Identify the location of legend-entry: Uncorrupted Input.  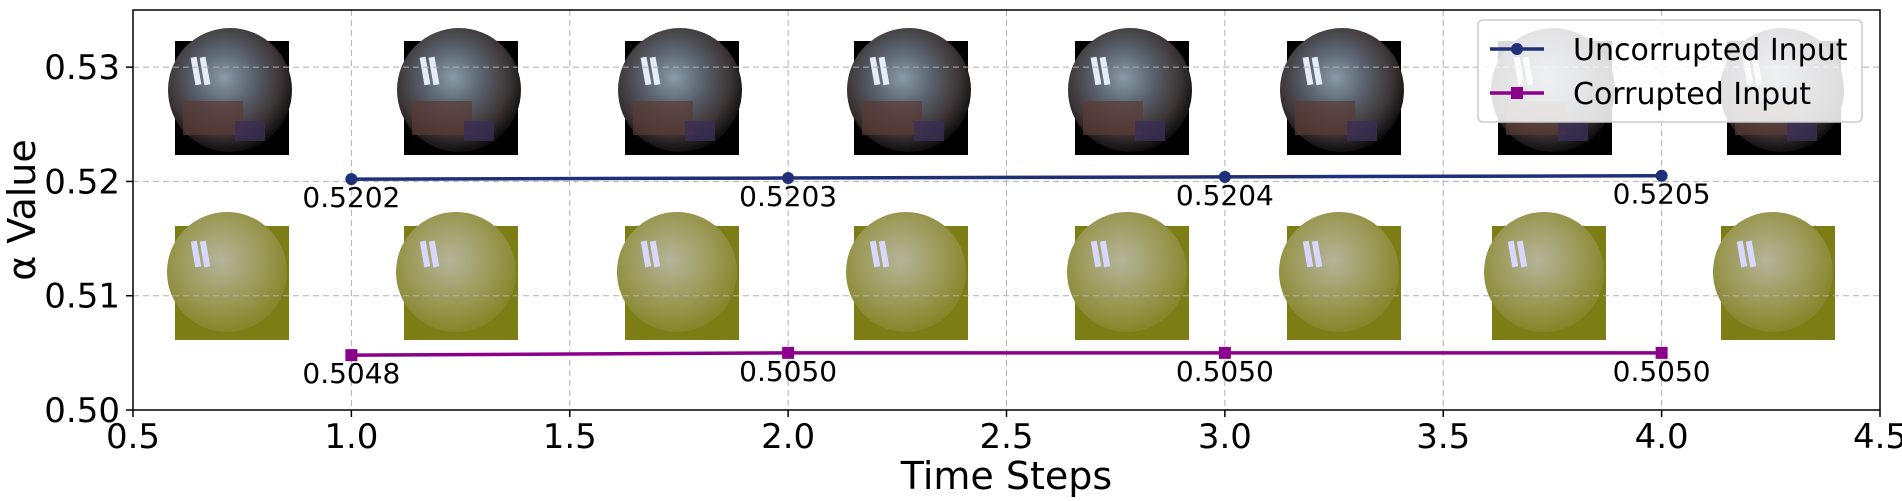
(1669, 50).